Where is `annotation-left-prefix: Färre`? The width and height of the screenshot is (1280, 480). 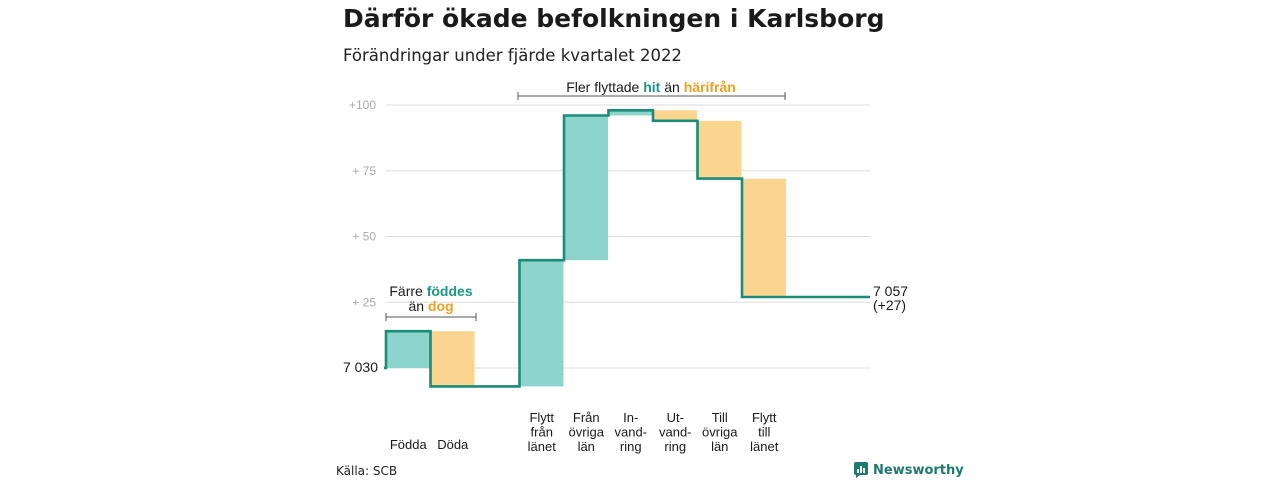
annotation-left-prefix: Färre is located at coordinates (407, 291).